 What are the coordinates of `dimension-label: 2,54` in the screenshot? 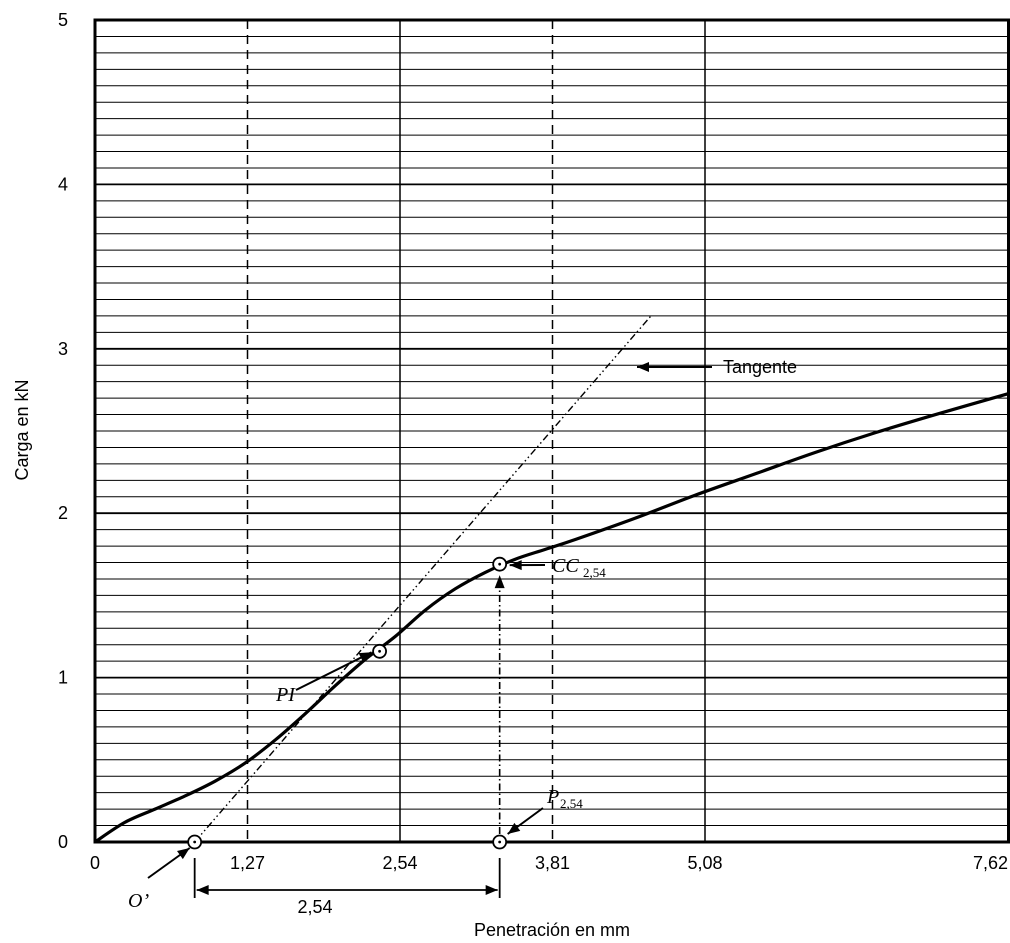 It's located at (314, 907).